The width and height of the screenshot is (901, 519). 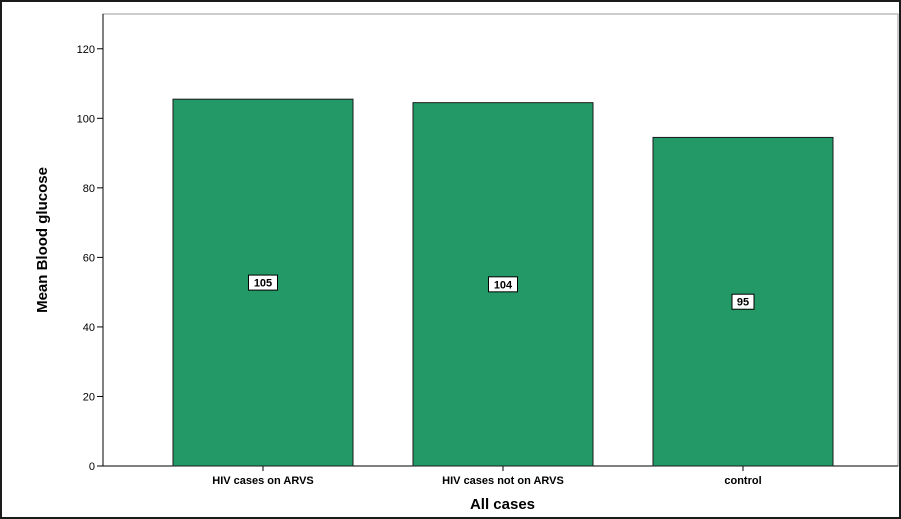 I want to click on y-tick-label: 100, so click(x=86, y=119).